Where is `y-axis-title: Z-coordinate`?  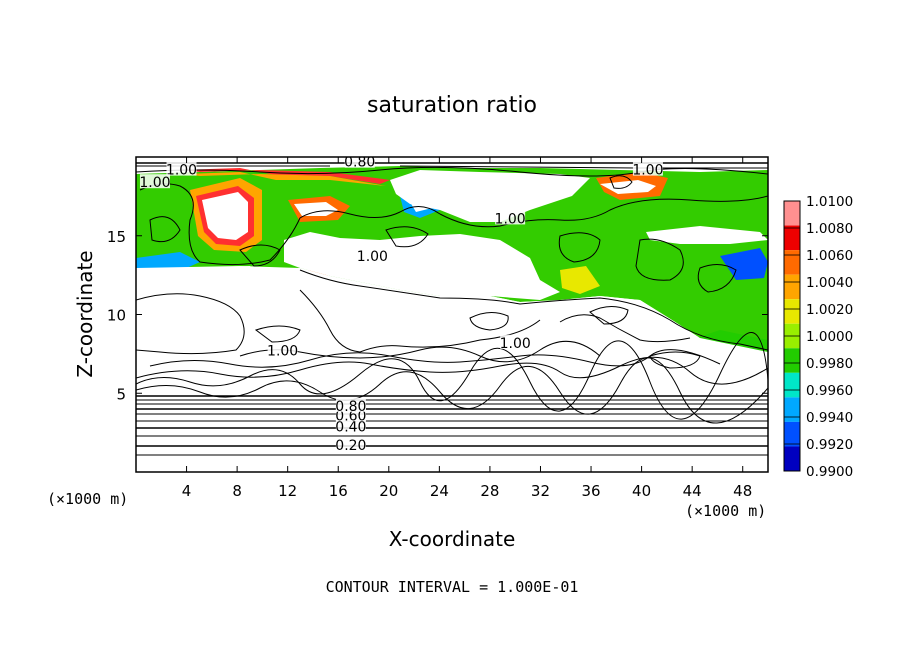
y-axis-title: Z-coordinate is located at coordinates (85, 313).